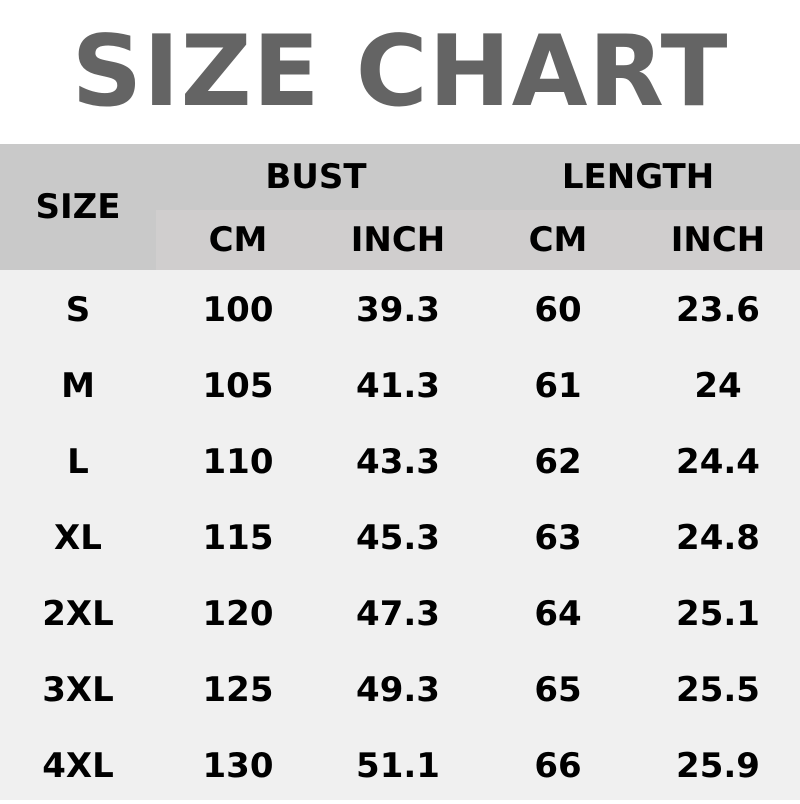 This screenshot has width=800, height=804. What do you see at coordinates (78, 310) in the screenshot?
I see `cell-size: S` at bounding box center [78, 310].